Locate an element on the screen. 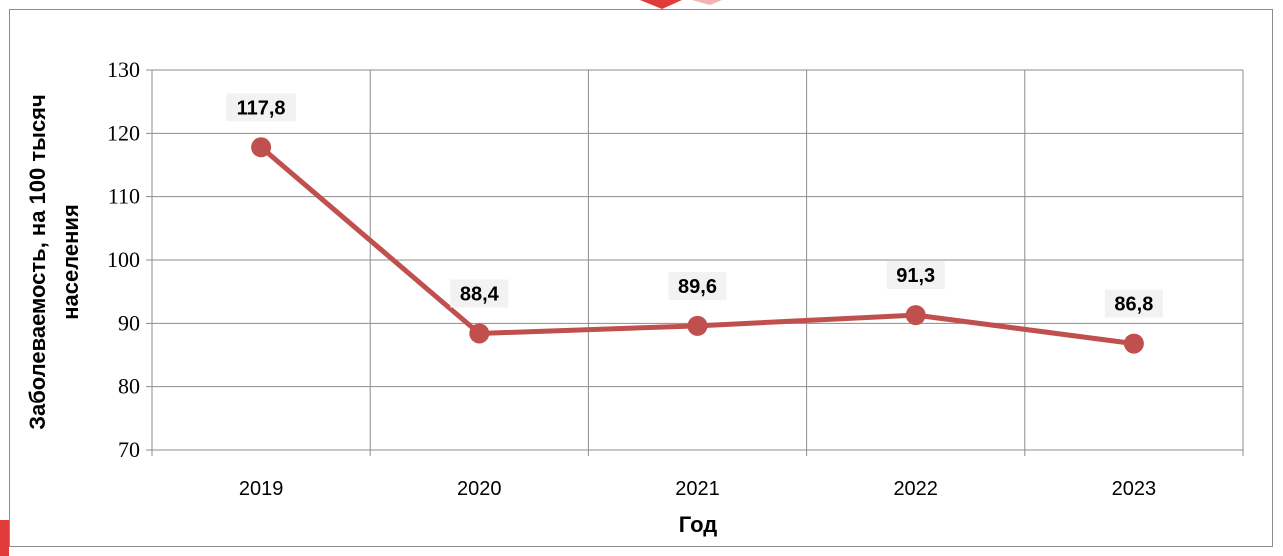 This screenshot has height=556, width=1283. data-label-2019: 117,8 is located at coordinates (261, 108).